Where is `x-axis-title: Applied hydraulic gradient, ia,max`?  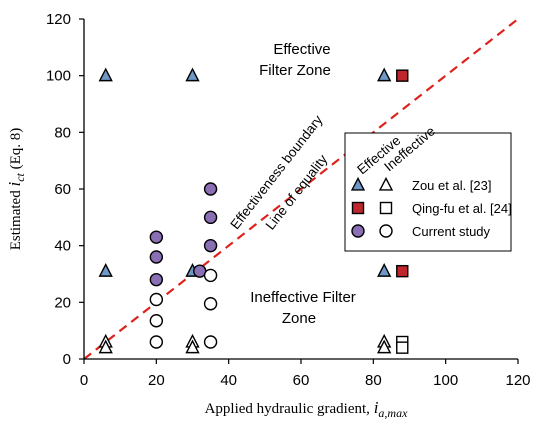
x-axis-title: Applied hydraulic gradient, ia,max is located at coordinates (307, 409).